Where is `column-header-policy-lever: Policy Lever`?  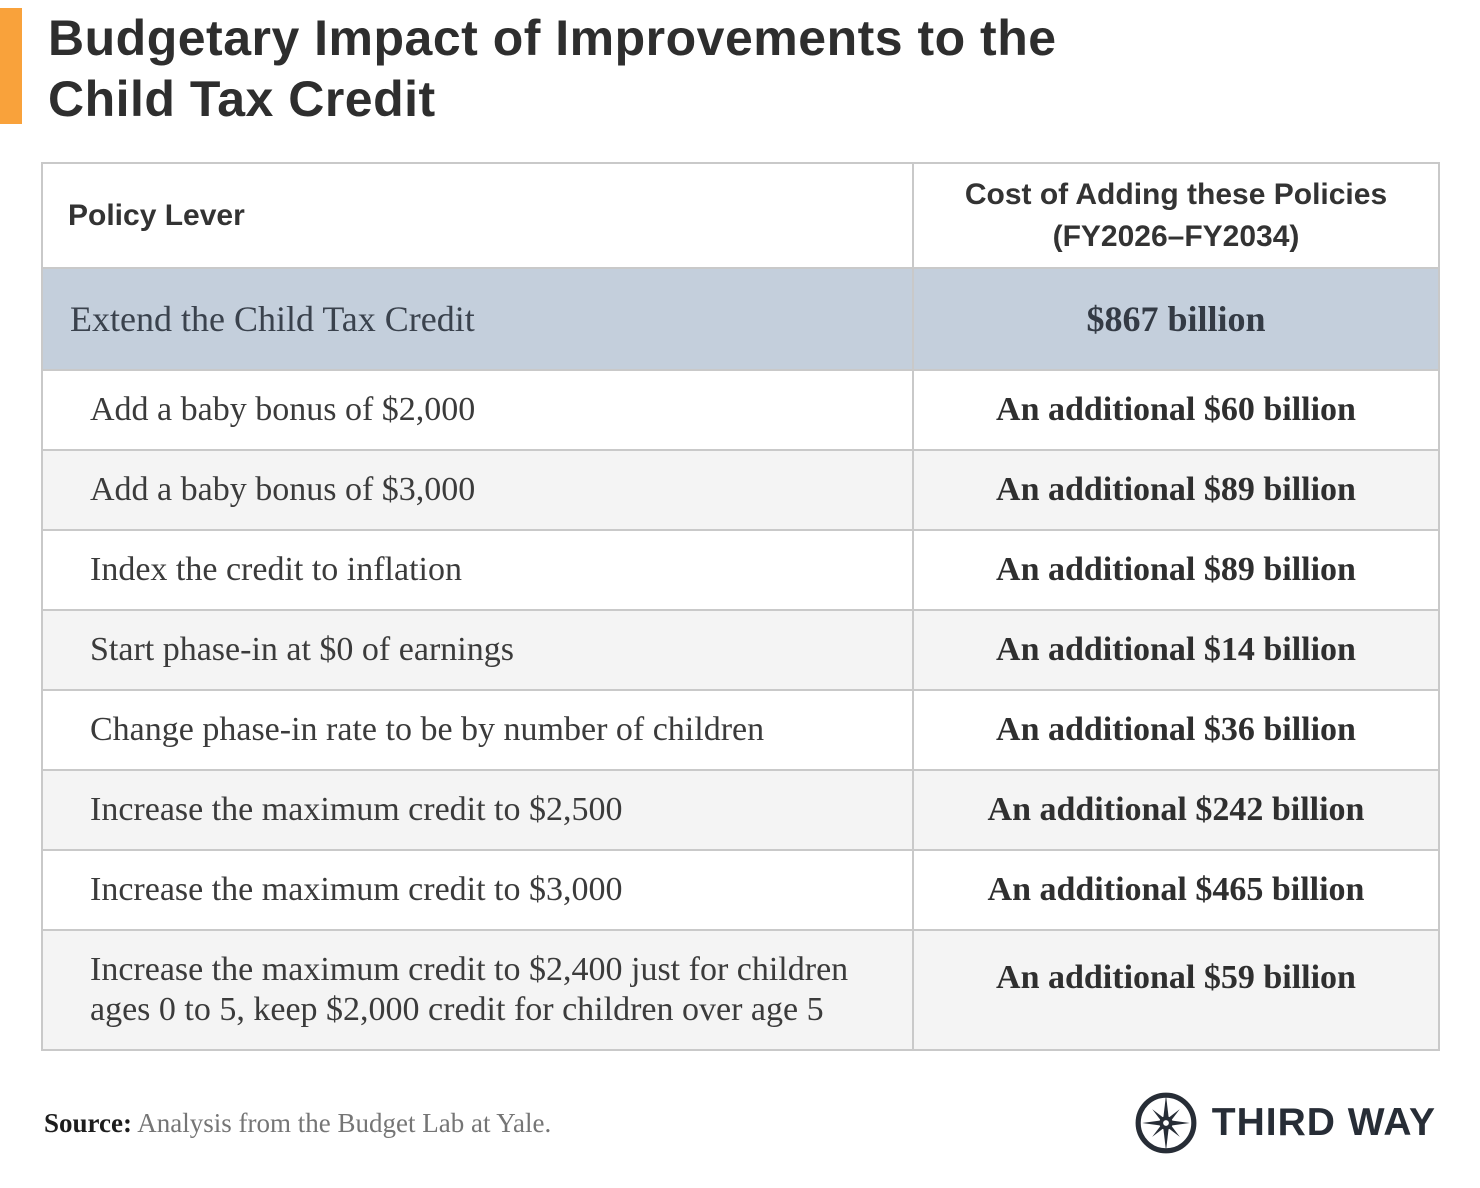
column-header-policy-lever: Policy Lever is located at coordinates (477, 215).